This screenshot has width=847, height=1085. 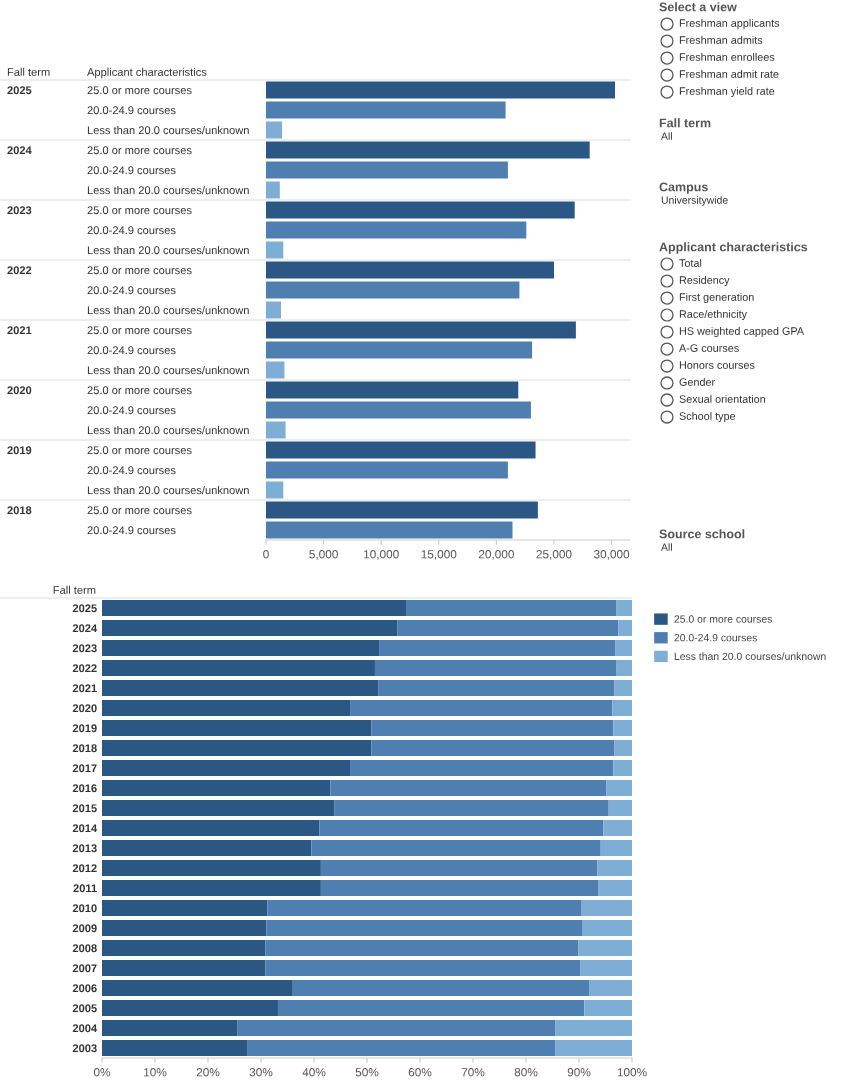 What do you see at coordinates (84, 948) in the screenshot?
I see `y-tick-label: 2008` at bounding box center [84, 948].